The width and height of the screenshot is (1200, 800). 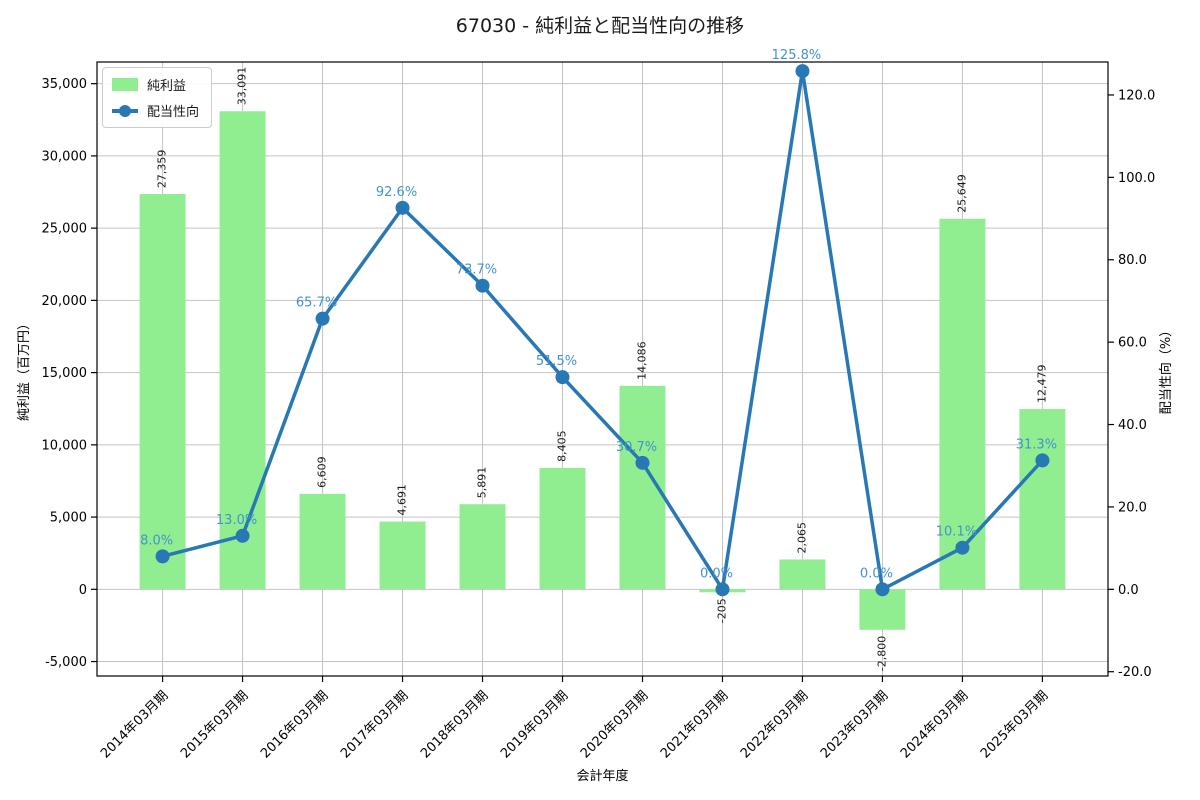 I want to click on legend-item-payout: 配当性向, so click(x=155, y=110).